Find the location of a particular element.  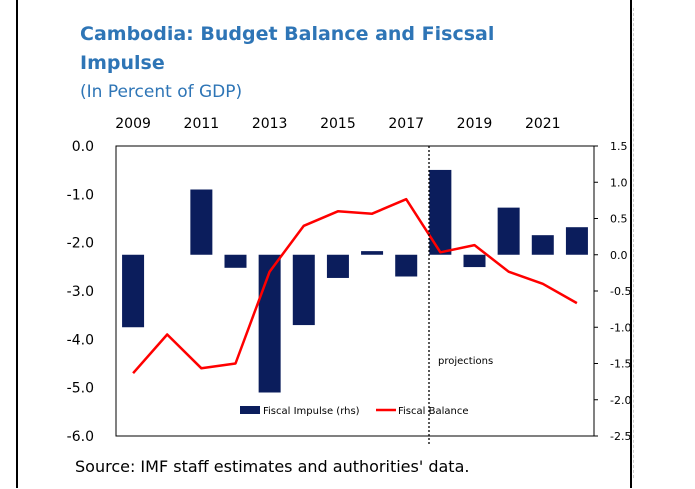

bar-fiscal-impulse-2015 is located at coordinates (337, 266).